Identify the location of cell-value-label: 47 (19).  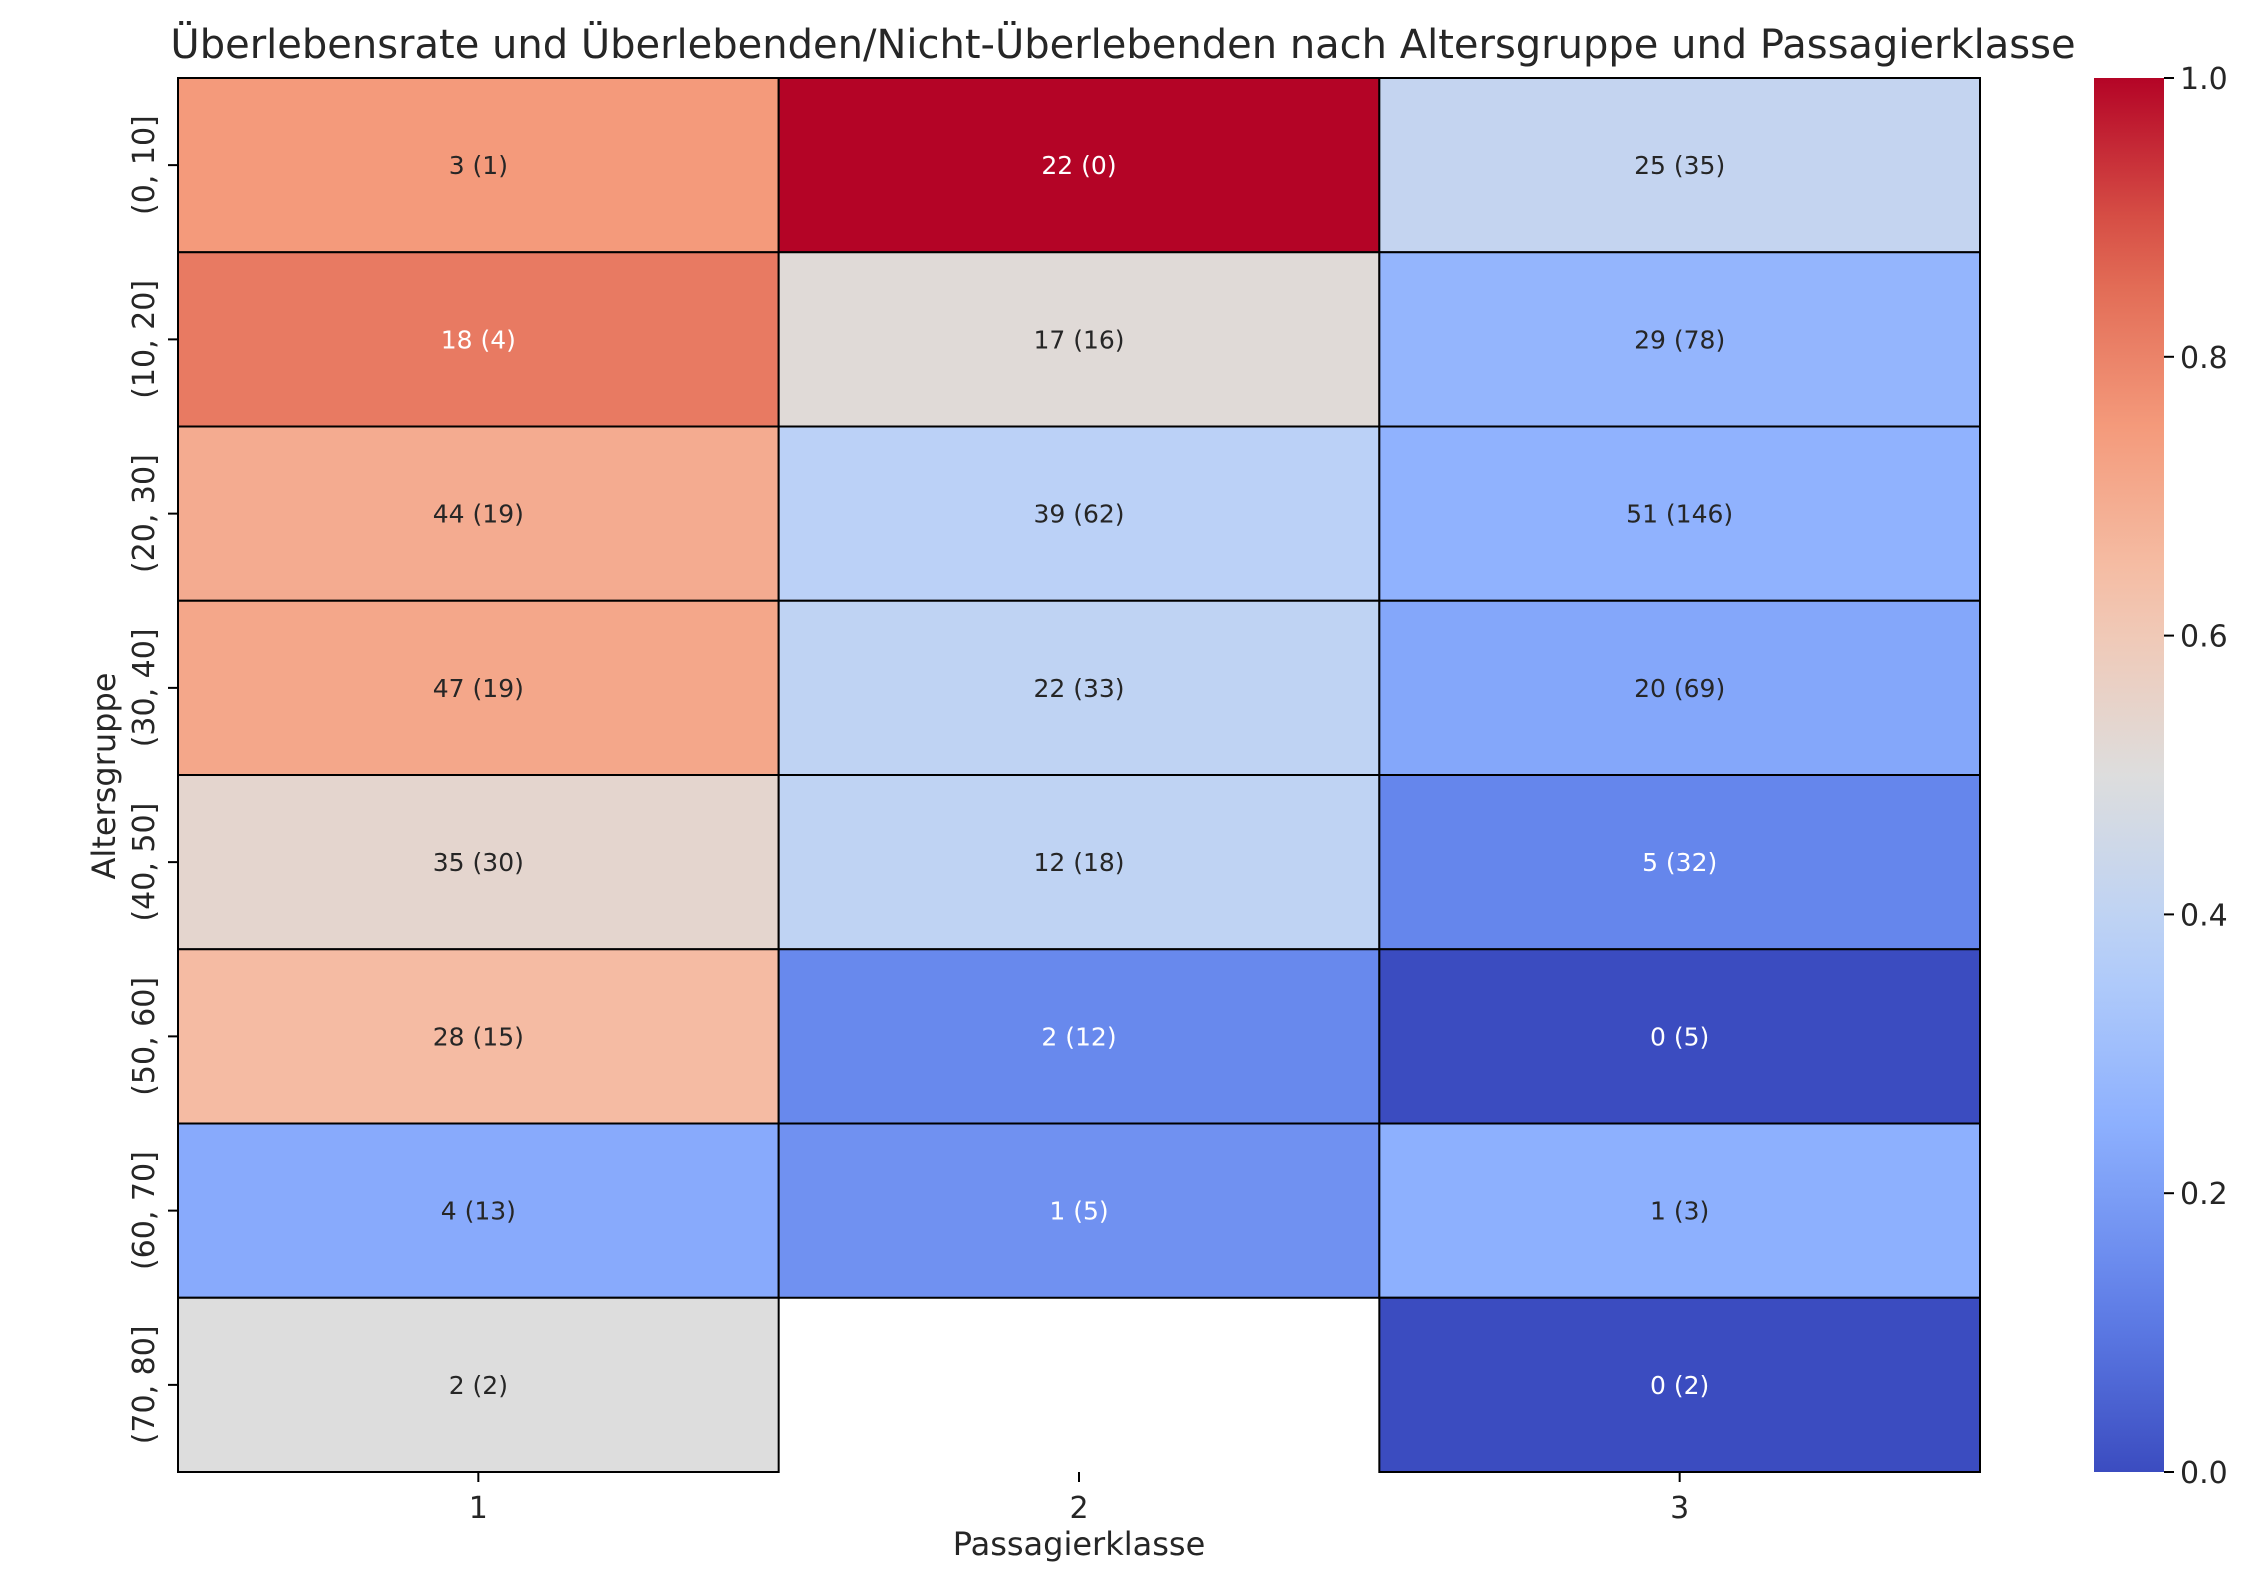
(478, 688).